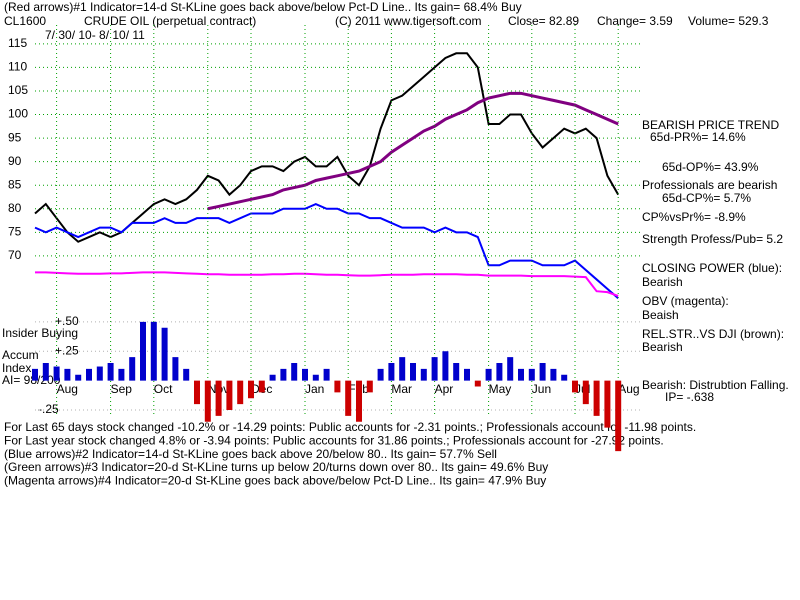  I want to click on panel-label: Insider Buying, so click(40, 333).